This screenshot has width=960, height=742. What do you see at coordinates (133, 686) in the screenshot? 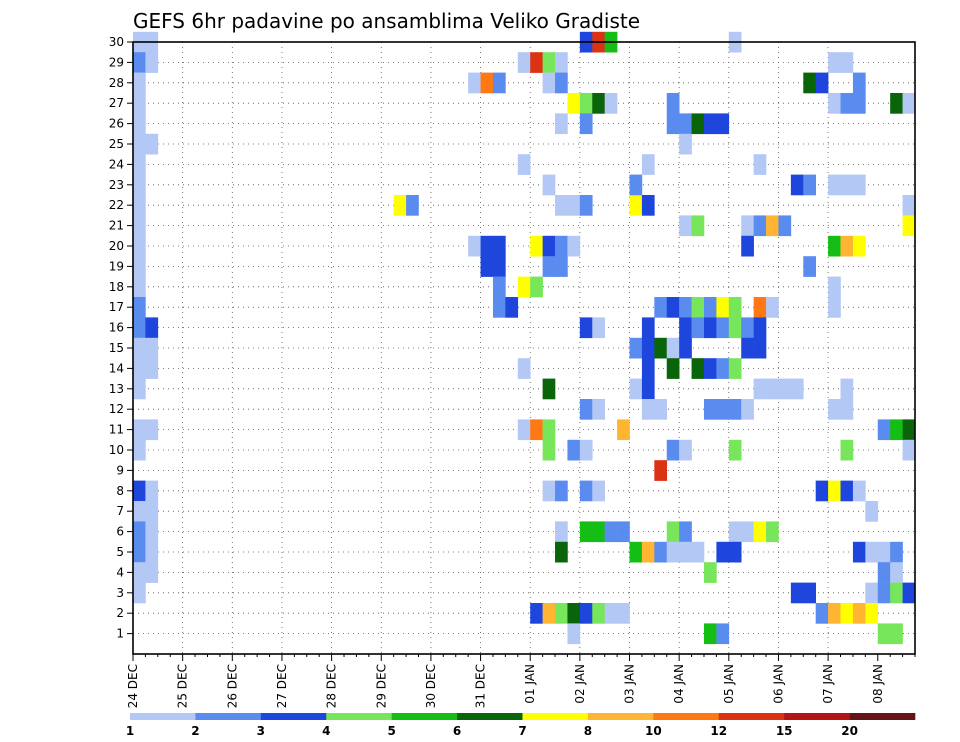
I see `x-tick-label: 24 DEC` at bounding box center [133, 686].